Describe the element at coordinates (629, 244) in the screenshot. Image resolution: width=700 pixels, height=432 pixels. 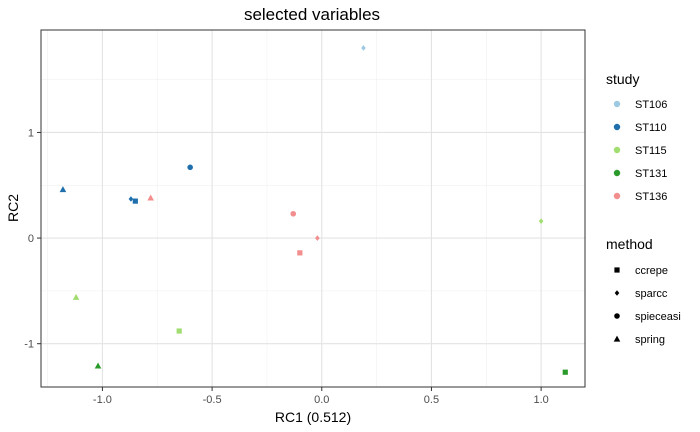
I see `method-legend-title: method` at that location.